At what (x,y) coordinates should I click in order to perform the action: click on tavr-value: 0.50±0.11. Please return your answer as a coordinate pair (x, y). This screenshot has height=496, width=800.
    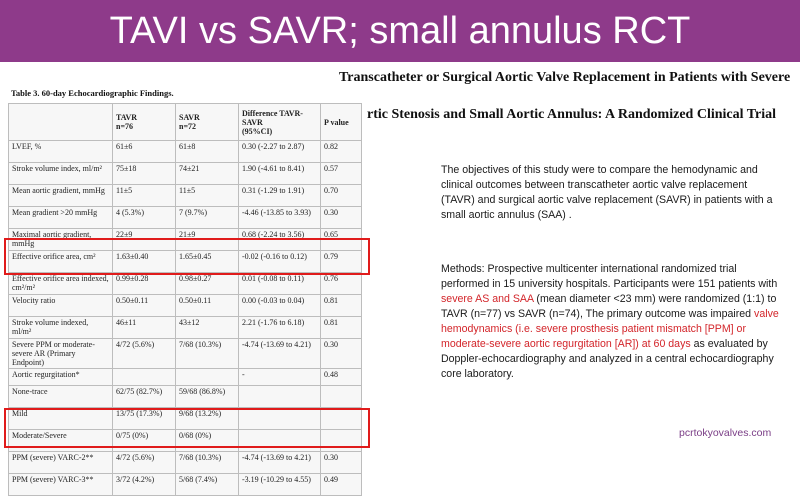
    Looking at the image, I should click on (144, 305).